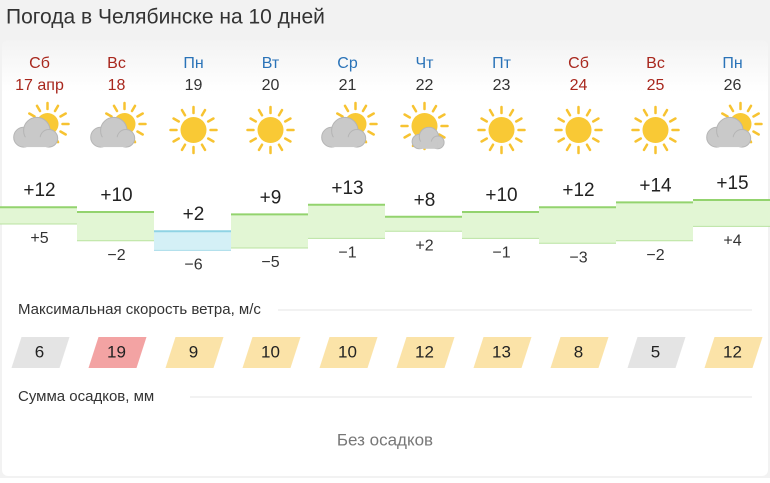 The width and height of the screenshot is (770, 483). Describe the element at coordinates (39, 85) in the screenshot. I see `date: 17 апр` at that location.